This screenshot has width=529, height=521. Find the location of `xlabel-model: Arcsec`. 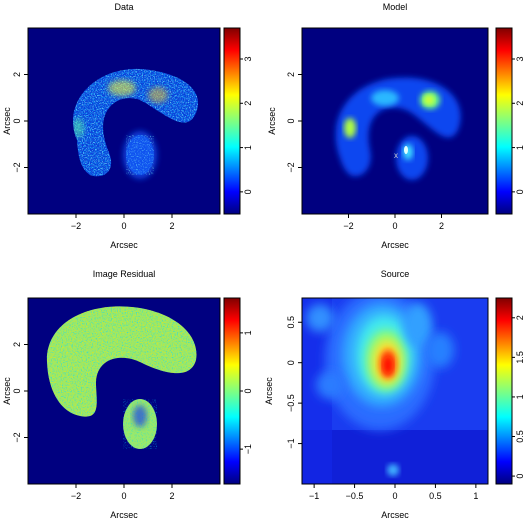

xlabel-model: Arcsec is located at coordinates (395, 245).